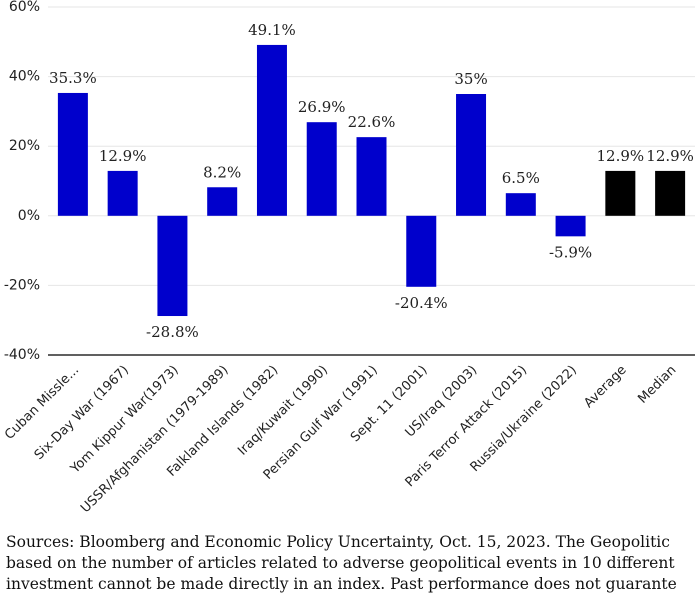  Describe the element at coordinates (272, 30) in the screenshot. I see `value-label: 49.1%` at that location.